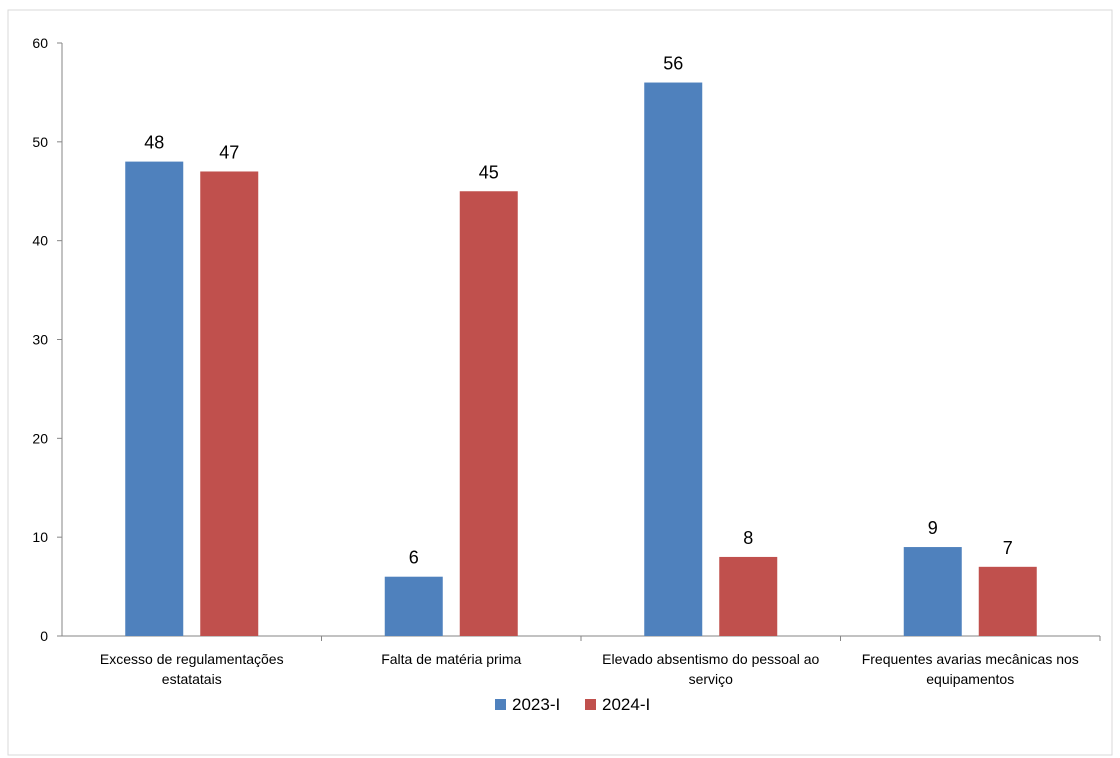 The width and height of the screenshot is (1120, 758). What do you see at coordinates (451, 659) in the screenshot?
I see `x-category-label: Falta de matéria prima` at bounding box center [451, 659].